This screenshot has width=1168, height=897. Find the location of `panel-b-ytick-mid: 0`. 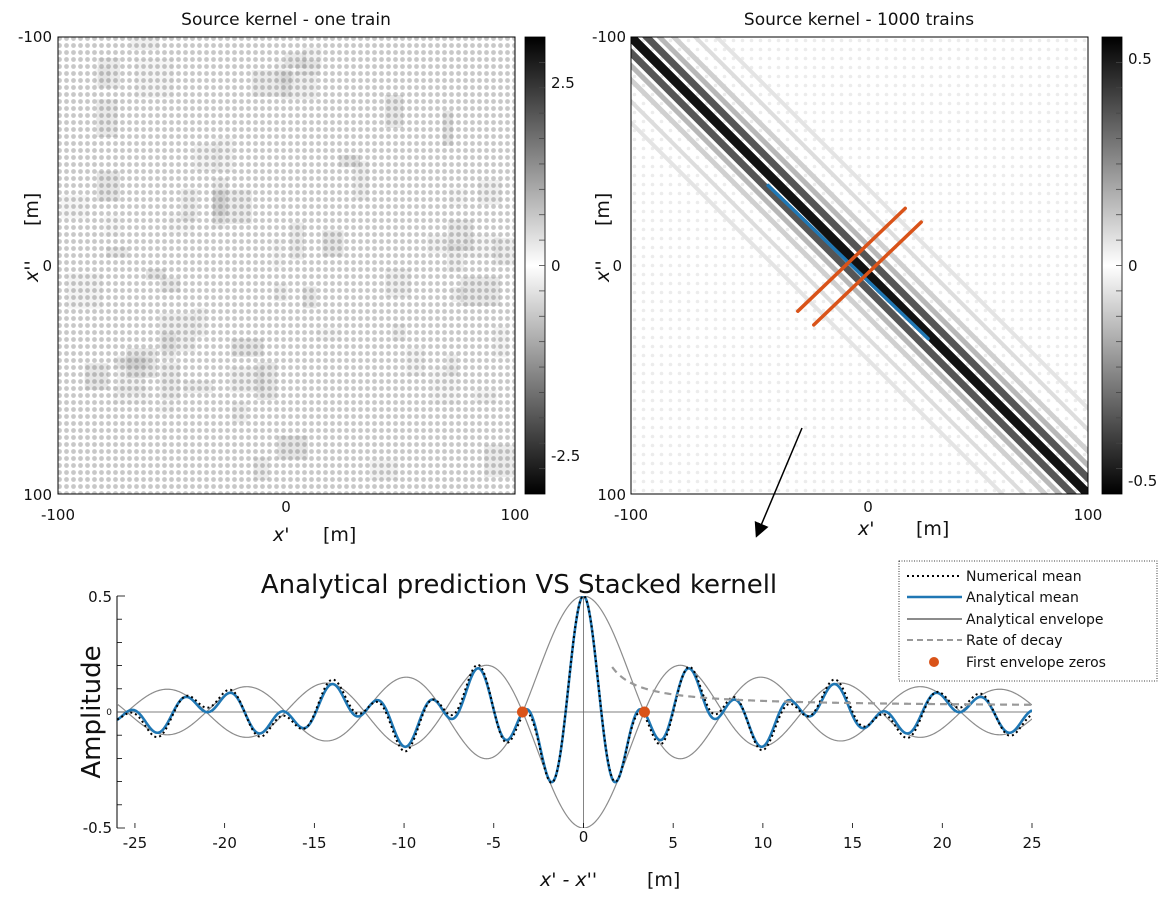

panel-b-ytick-mid: 0 is located at coordinates (617, 266).